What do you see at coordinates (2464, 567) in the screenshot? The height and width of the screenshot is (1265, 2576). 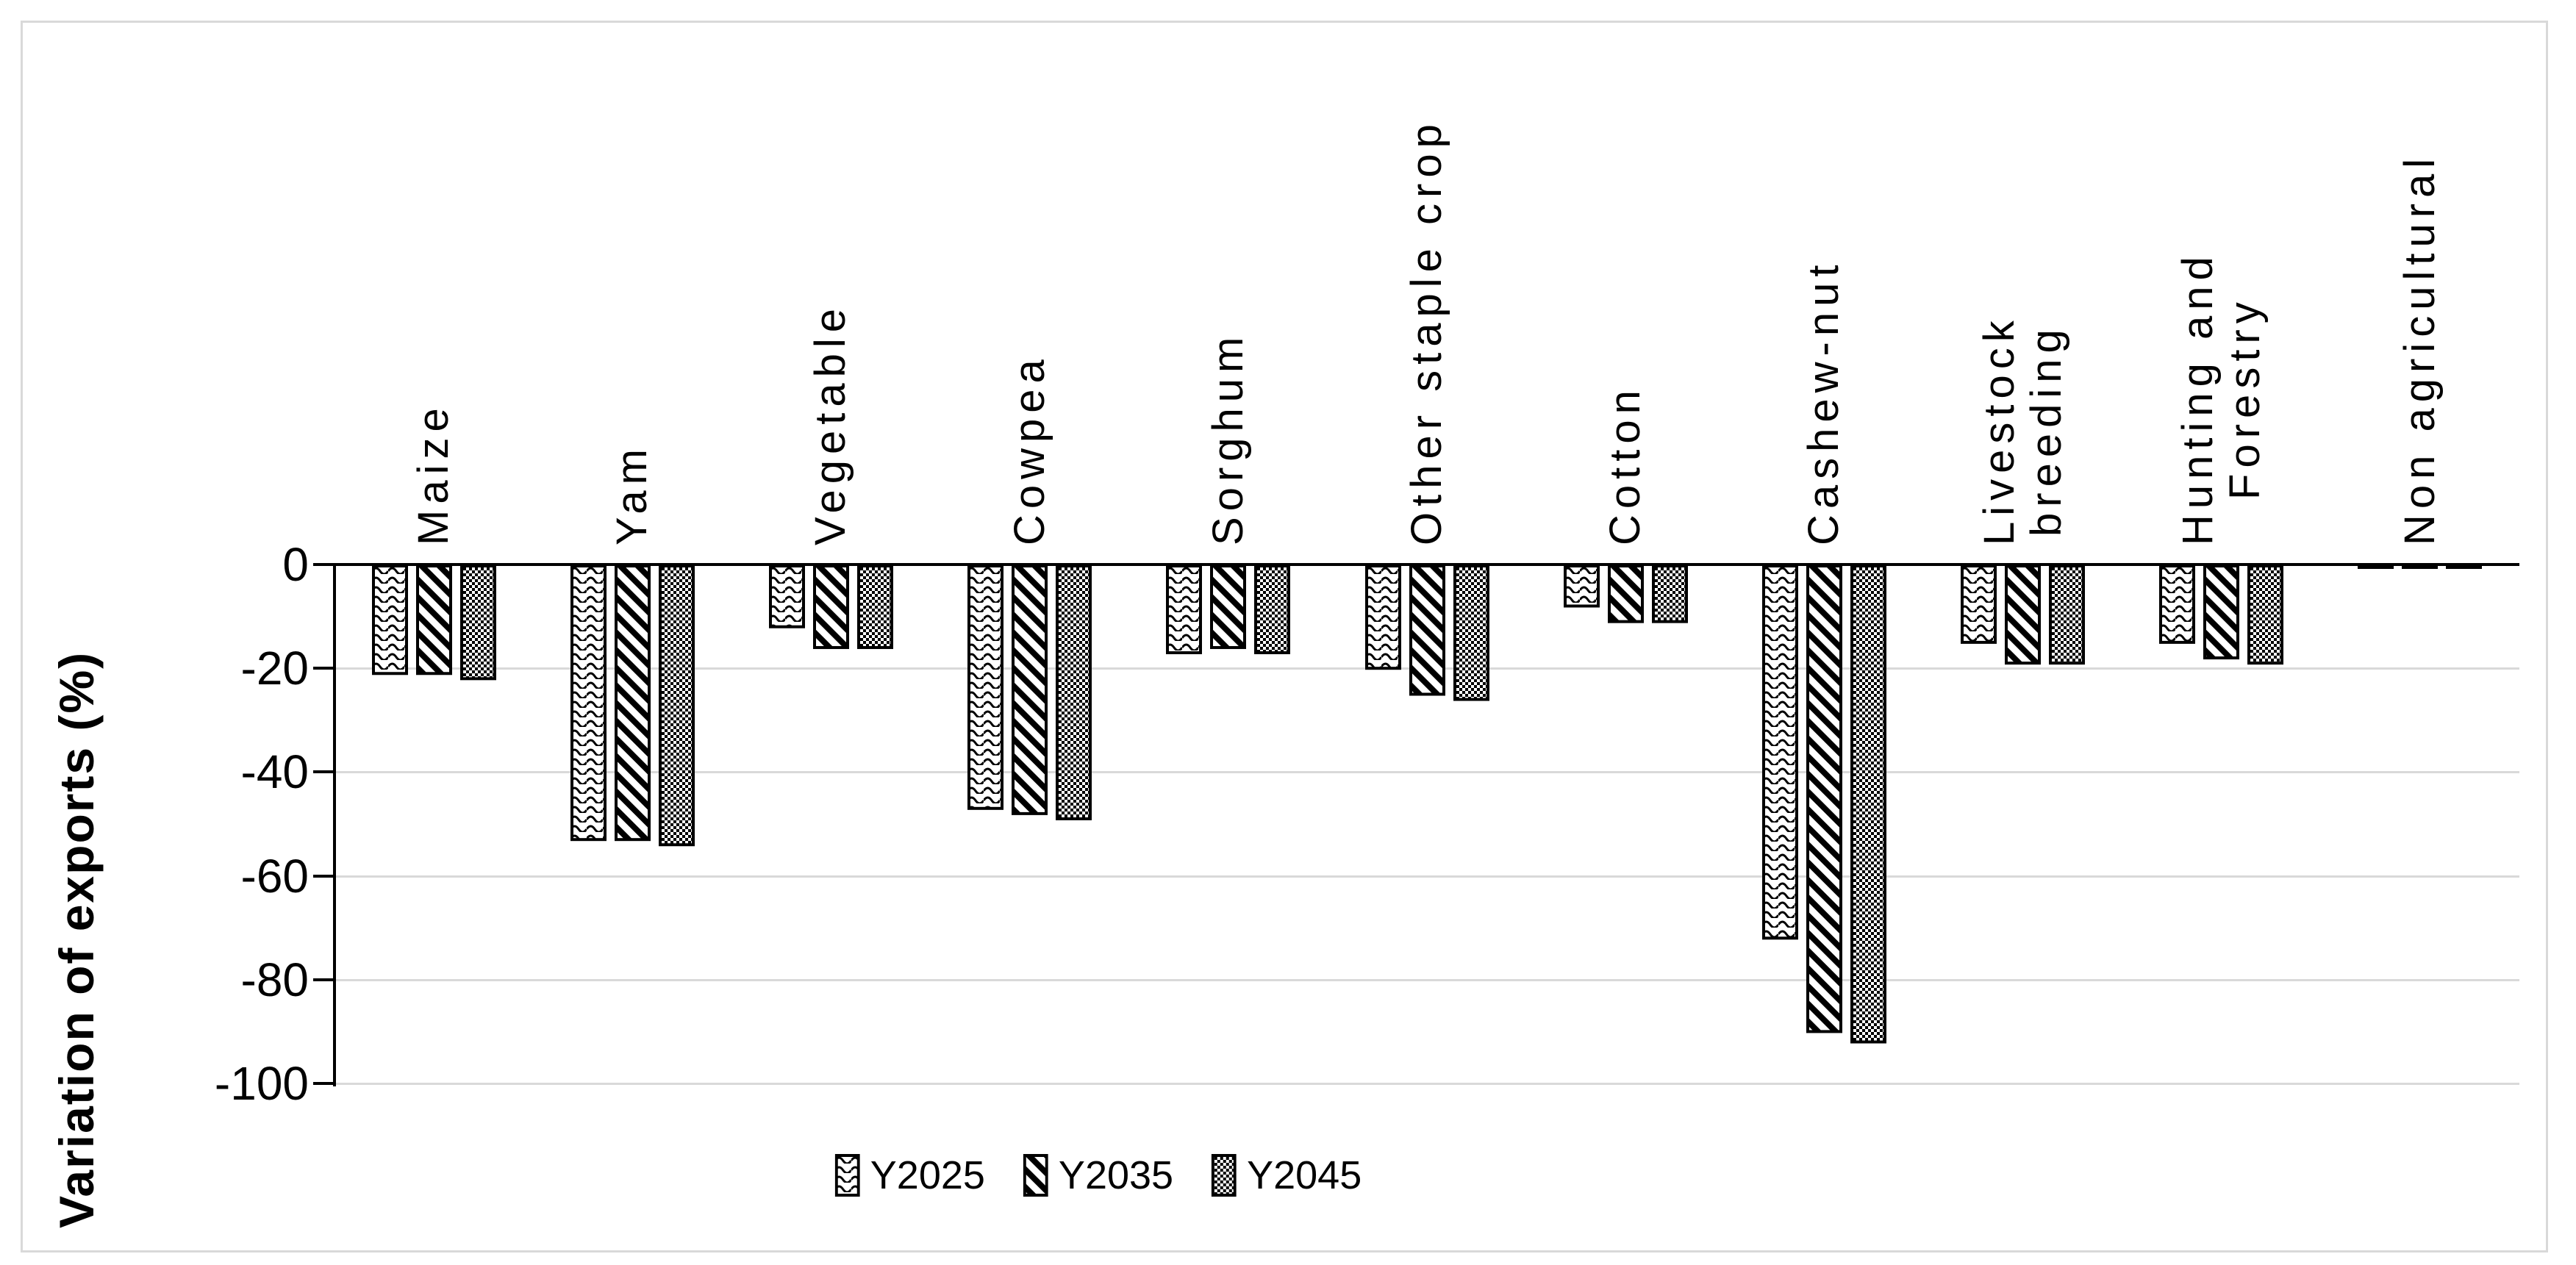 I see `bar-y2045-non-agricultural` at bounding box center [2464, 567].